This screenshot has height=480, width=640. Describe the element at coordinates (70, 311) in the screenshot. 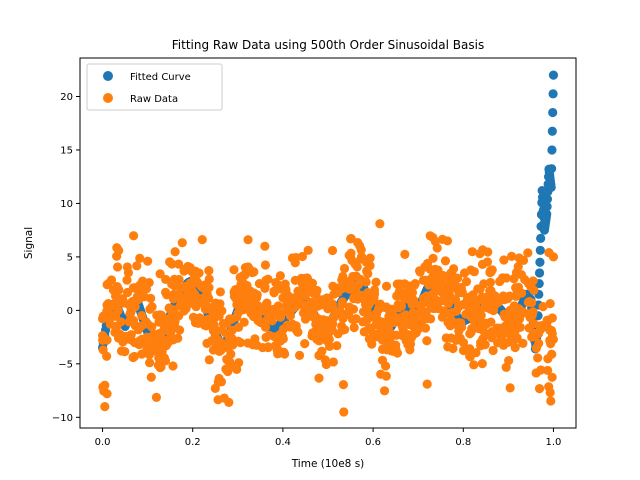

I see `y-tick-label: 0` at that location.